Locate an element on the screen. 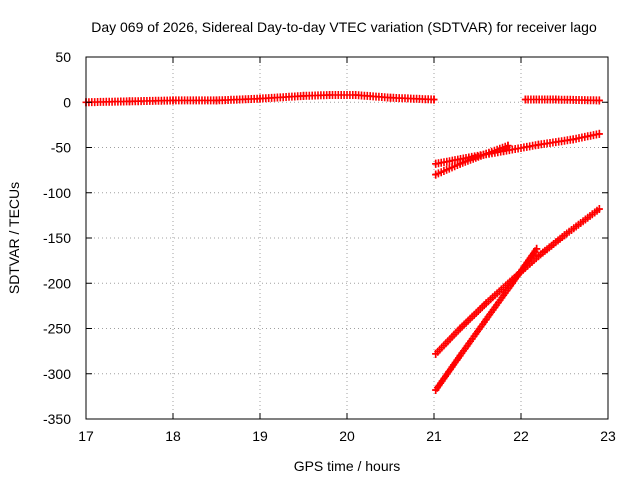 The height and width of the screenshot is (480, 640). x-tick-label: 22 is located at coordinates (521, 436).